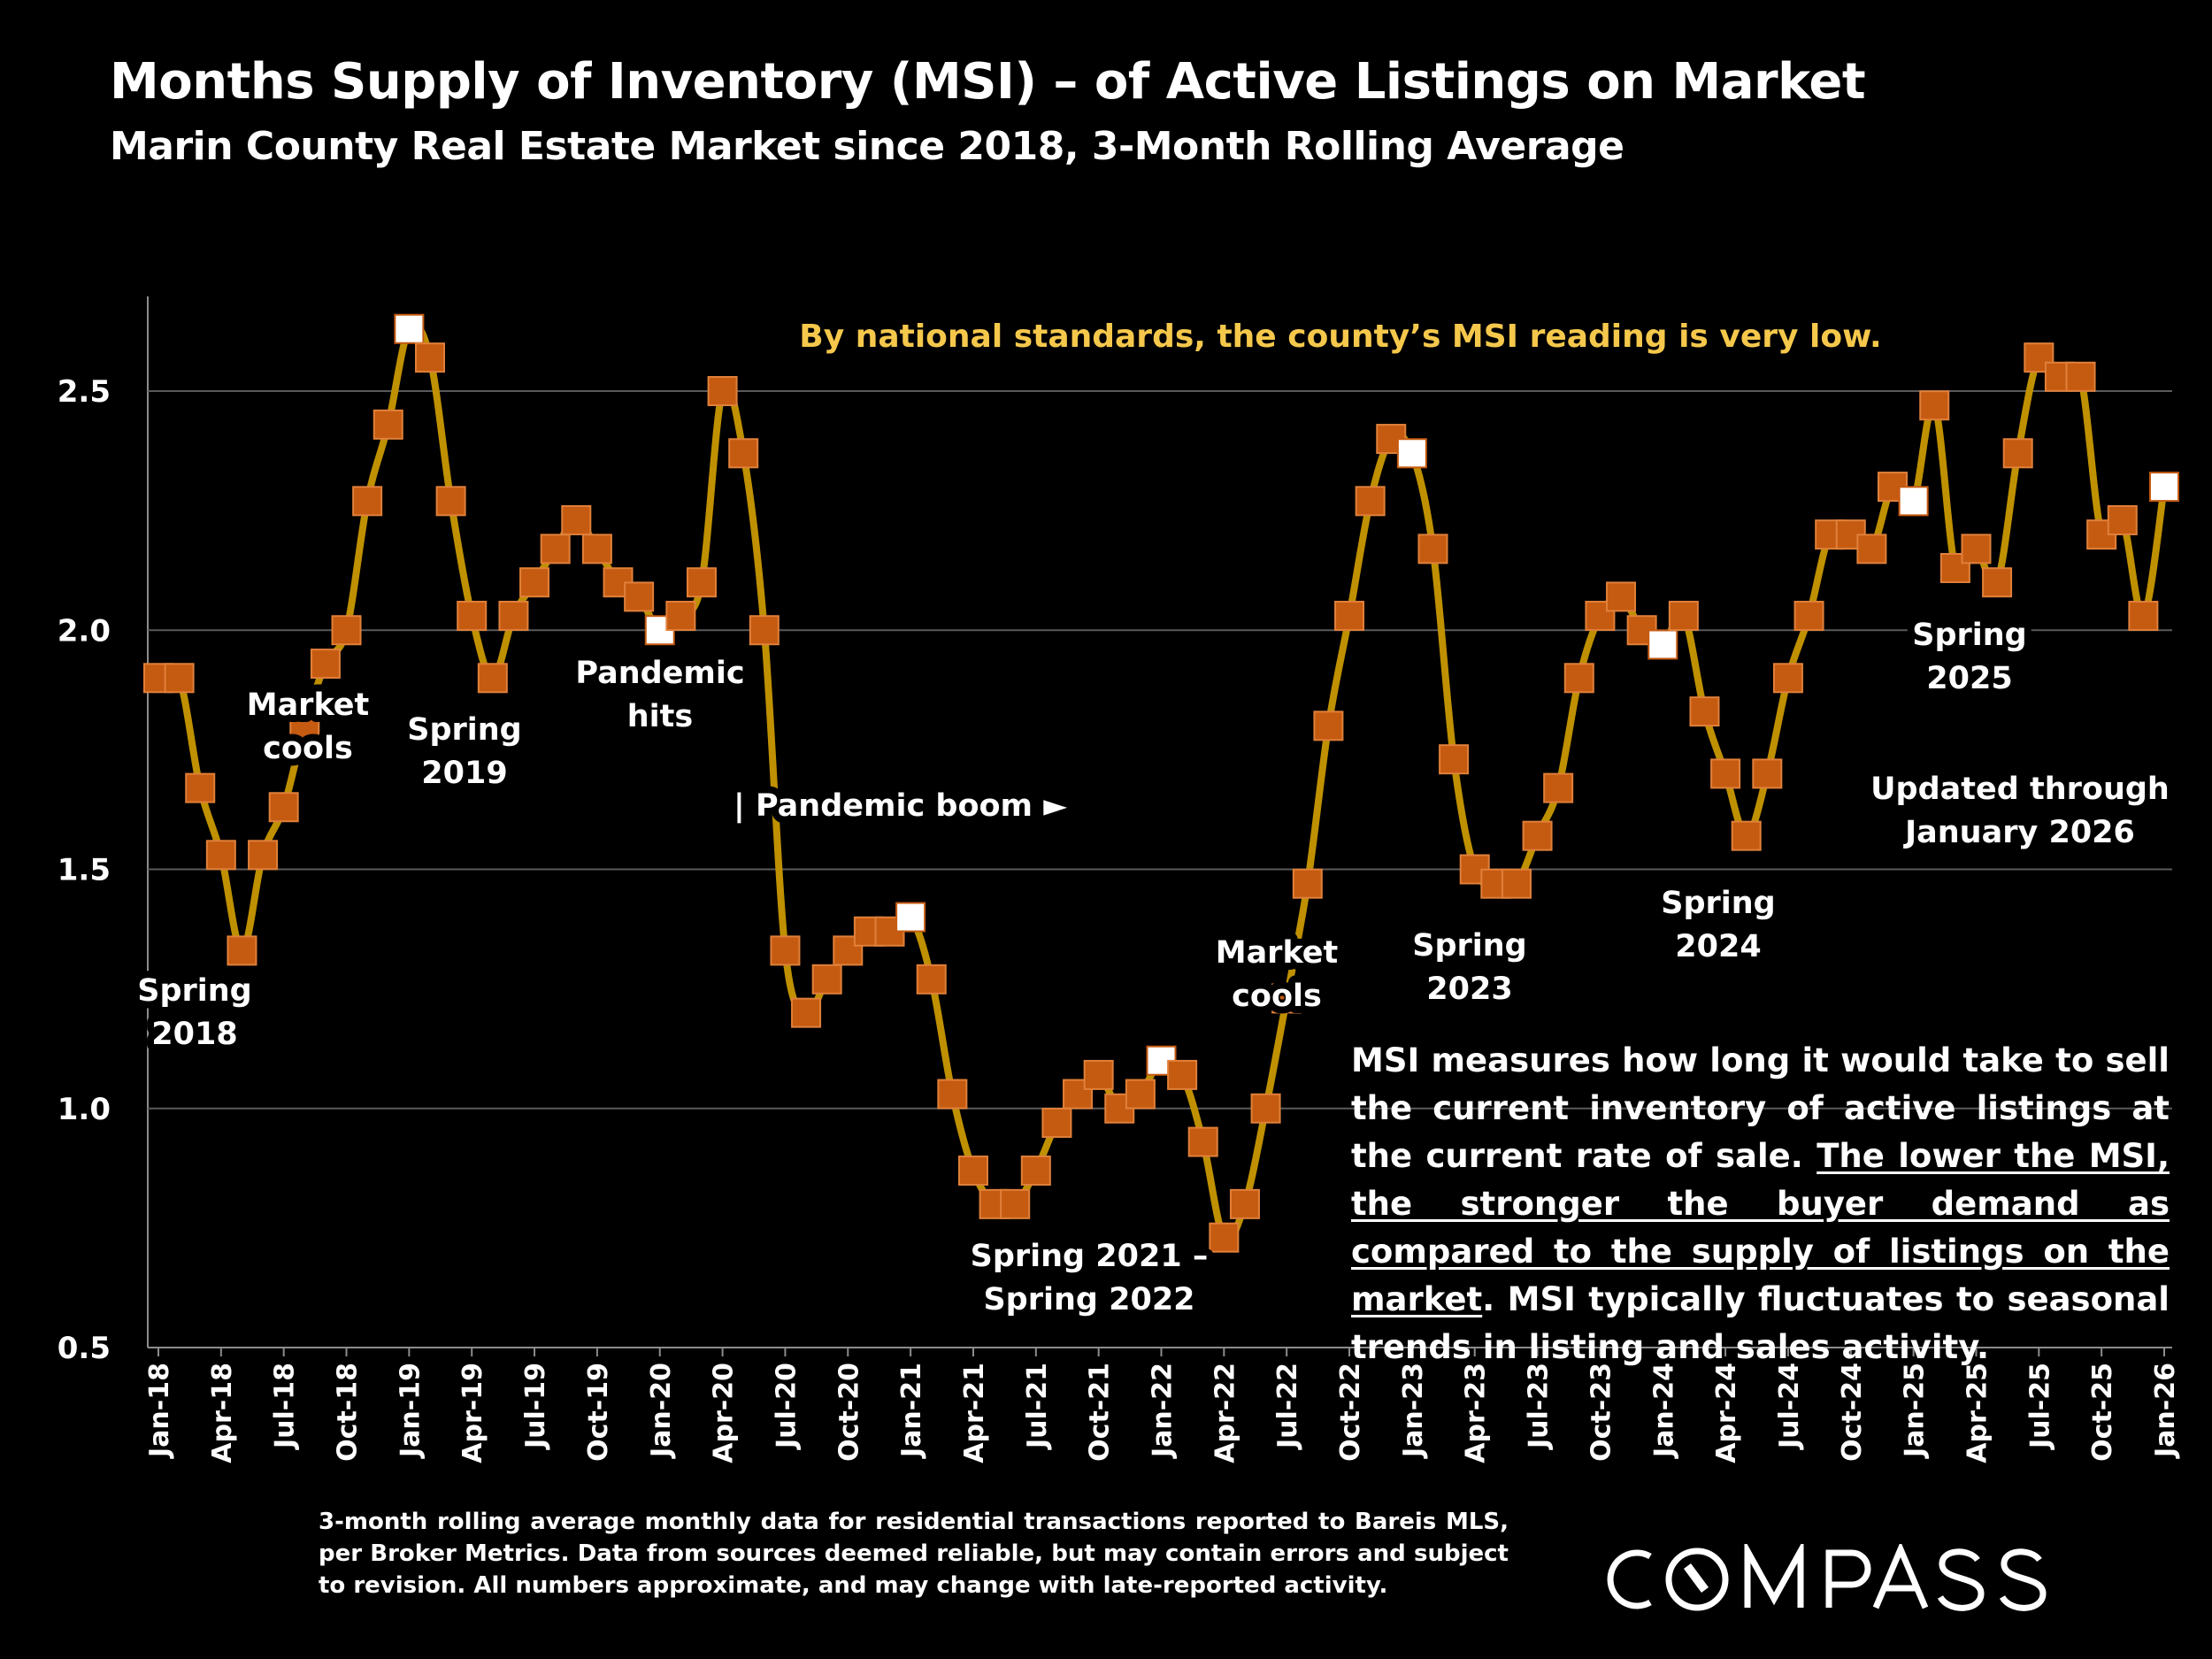  Describe the element at coordinates (1470, 968) in the screenshot. I see `annotation-spring-2023: Spring 2023` at that location.